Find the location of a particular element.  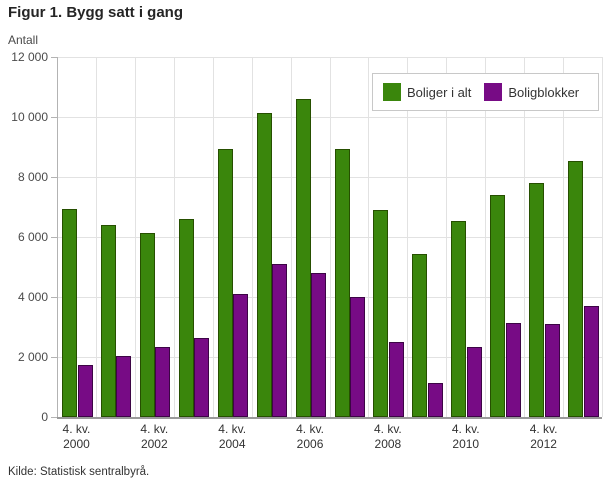

x-tick-year: 2008 is located at coordinates (388, 444).